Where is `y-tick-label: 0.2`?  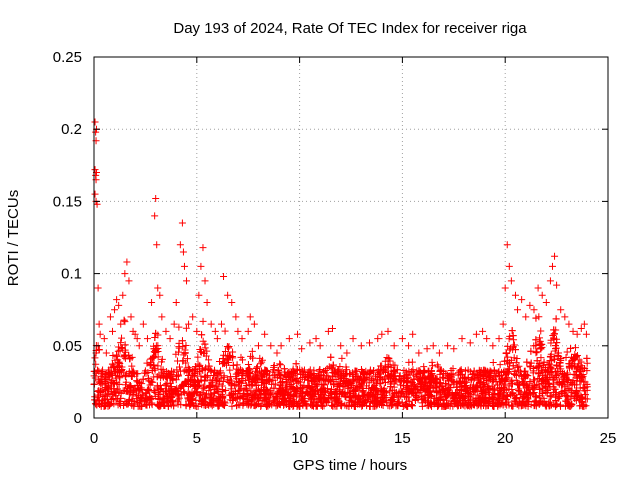 y-tick-label: 0.2 is located at coordinates (71, 129).